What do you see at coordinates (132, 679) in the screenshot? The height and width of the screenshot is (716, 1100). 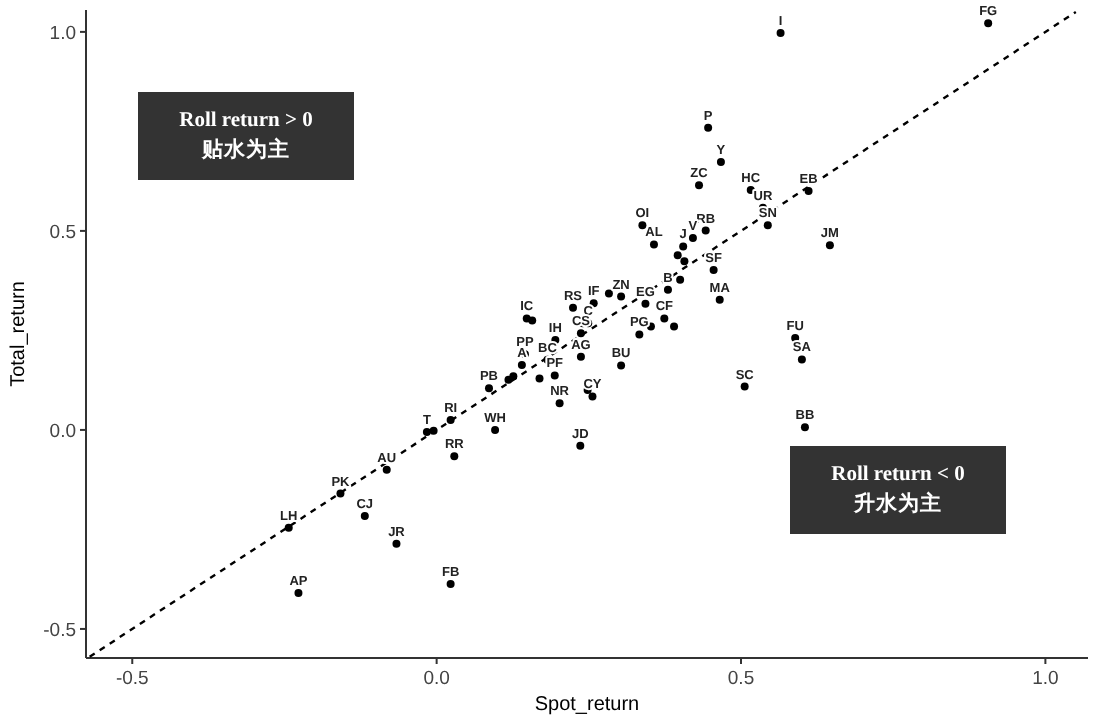 I see `x-tick-label: -0.5` at bounding box center [132, 679].